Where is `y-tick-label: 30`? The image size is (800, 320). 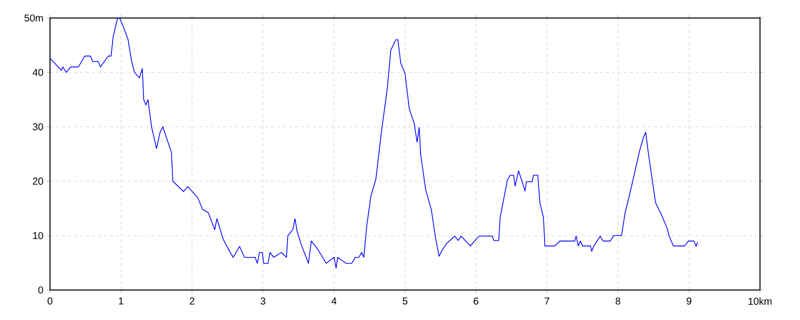
y-tick-label: 30 is located at coordinates (38, 126).